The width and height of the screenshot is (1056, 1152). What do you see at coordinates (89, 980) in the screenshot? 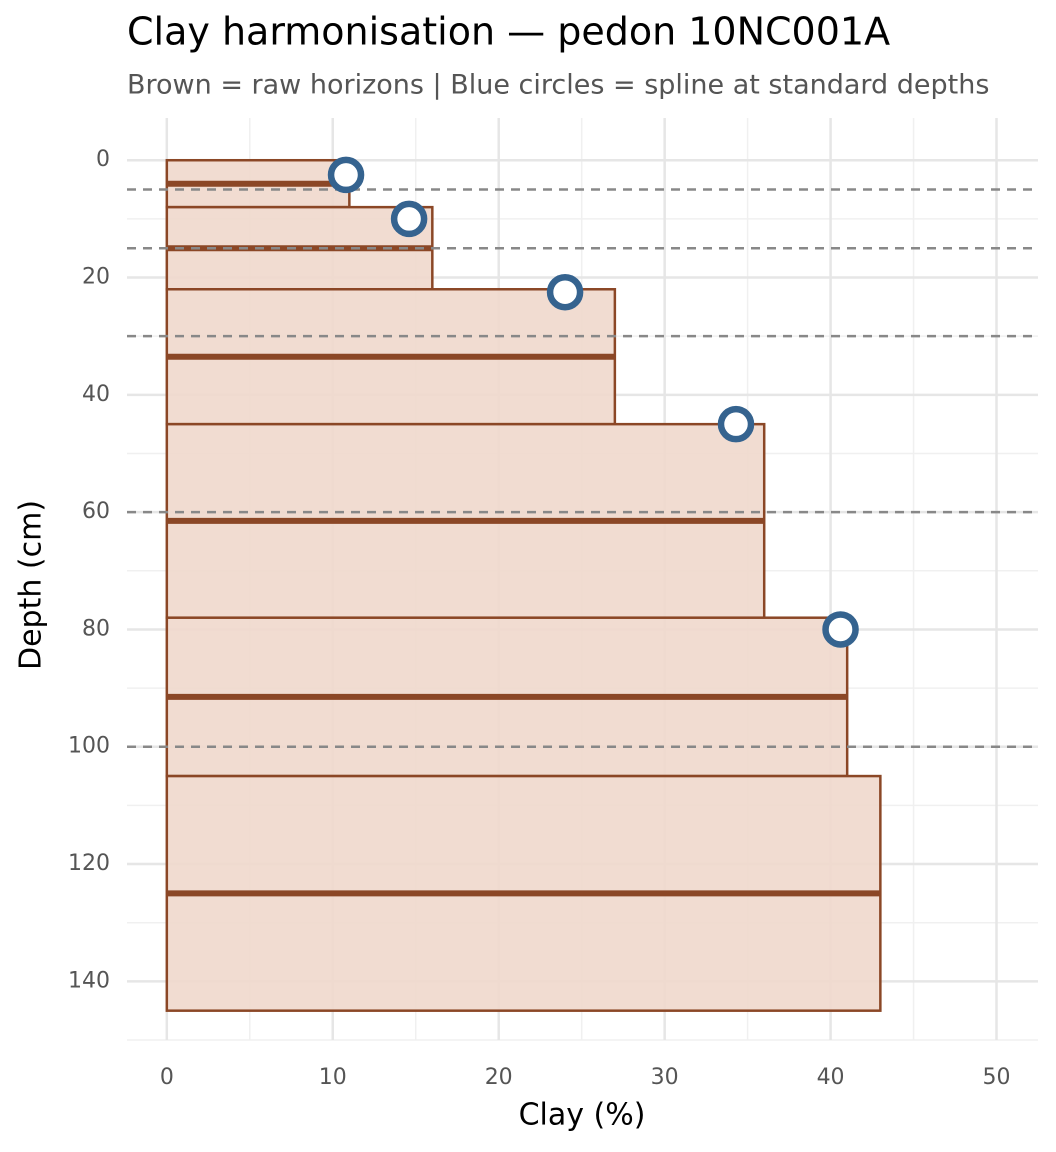
I see `y-tick-label: 140` at bounding box center [89, 980].